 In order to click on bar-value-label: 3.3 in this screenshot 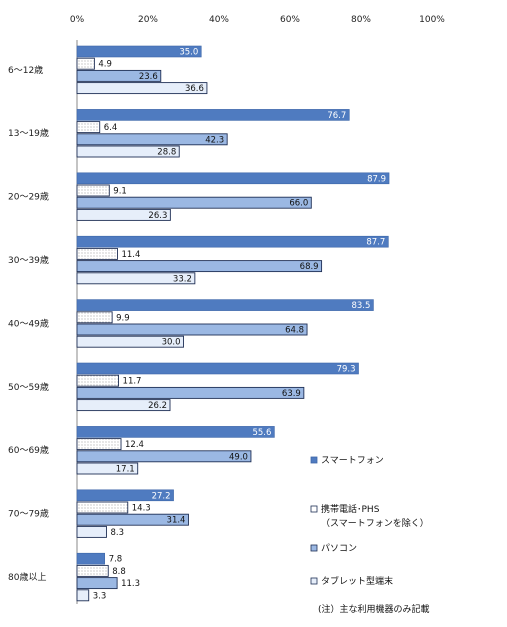, I will do `click(100, 596)`.